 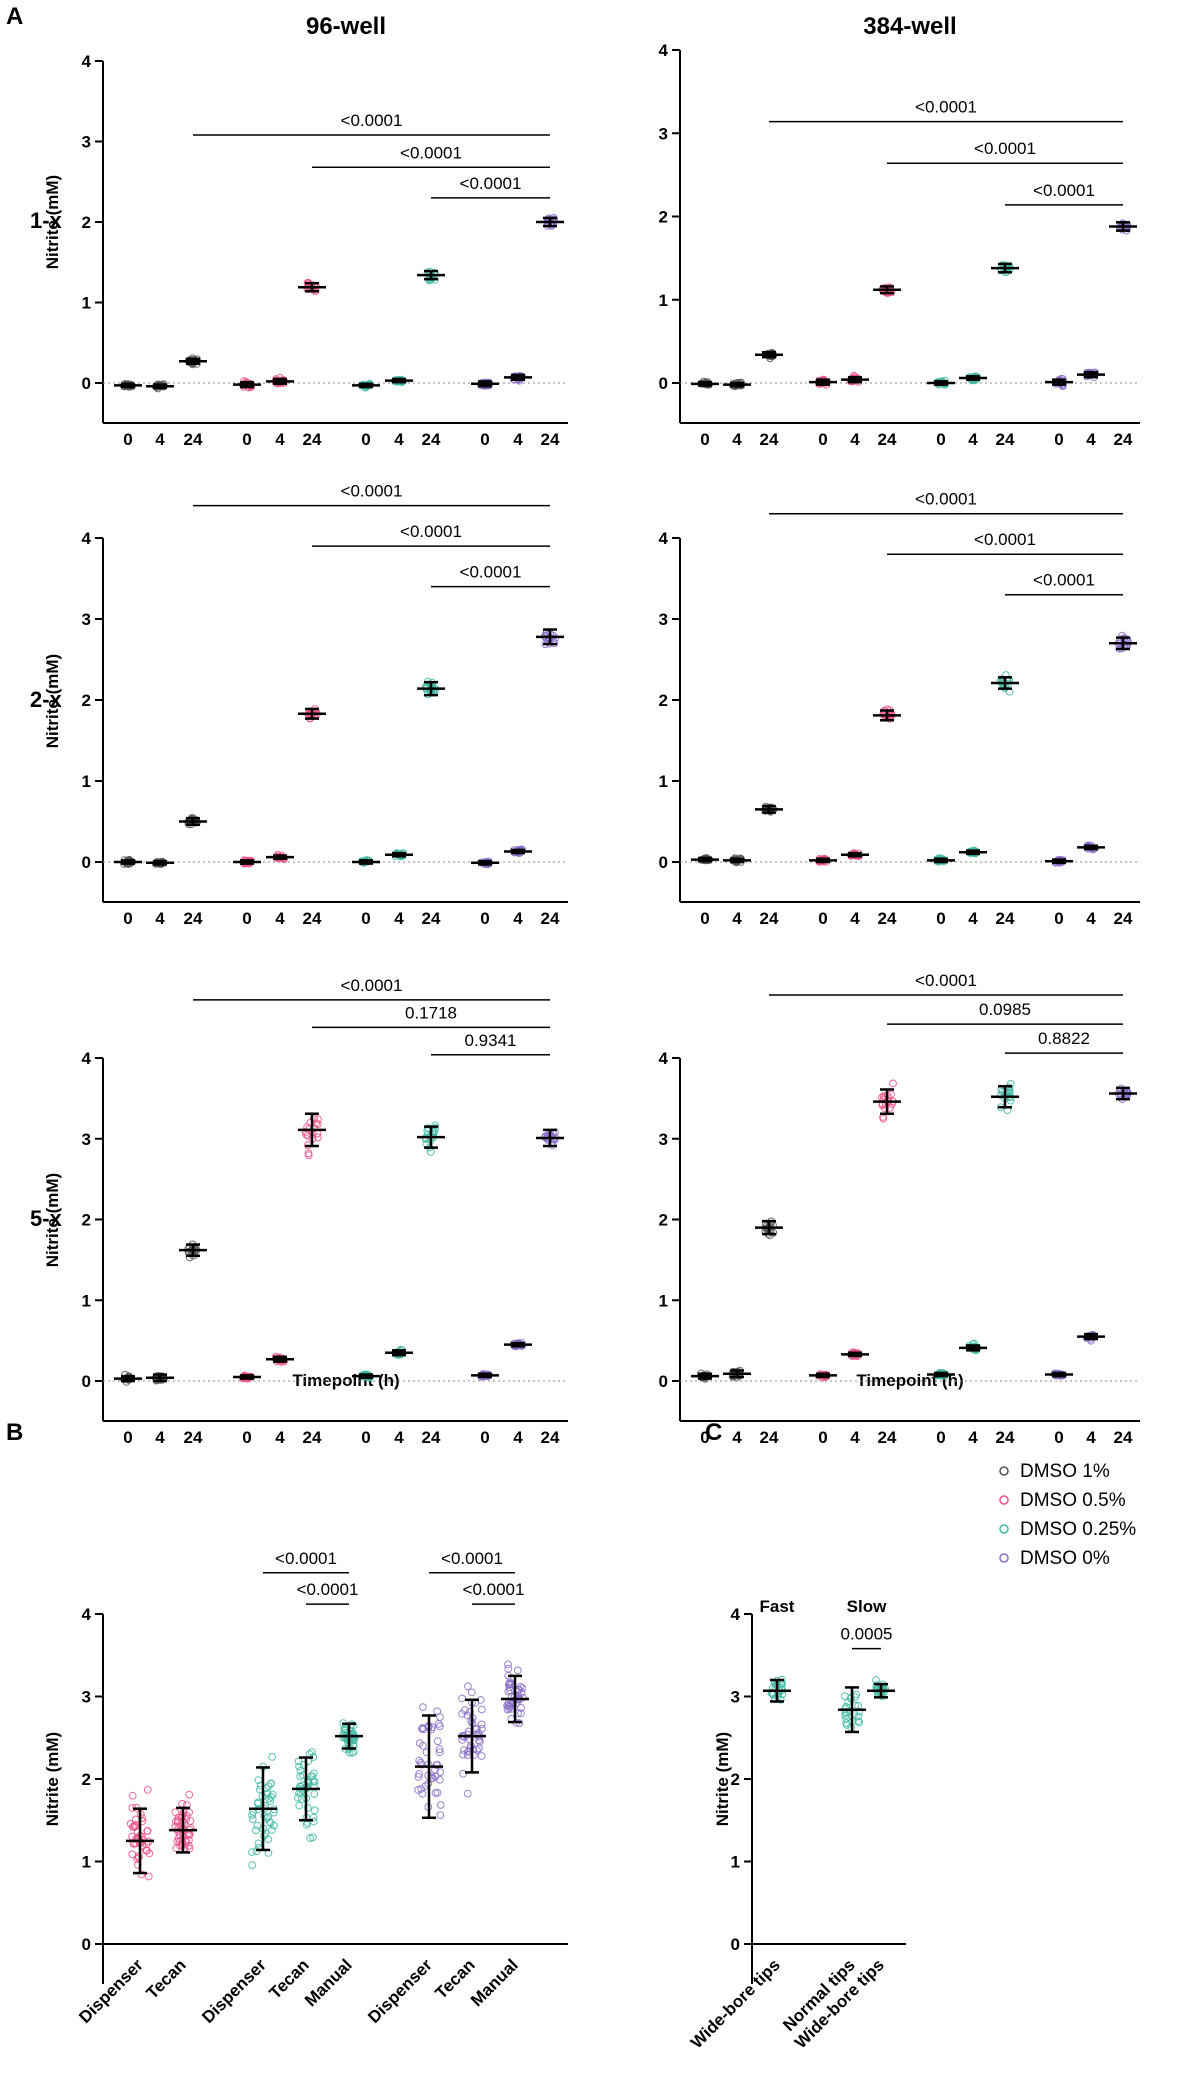 I want to click on group-0: 0, so click(x=705, y=891).